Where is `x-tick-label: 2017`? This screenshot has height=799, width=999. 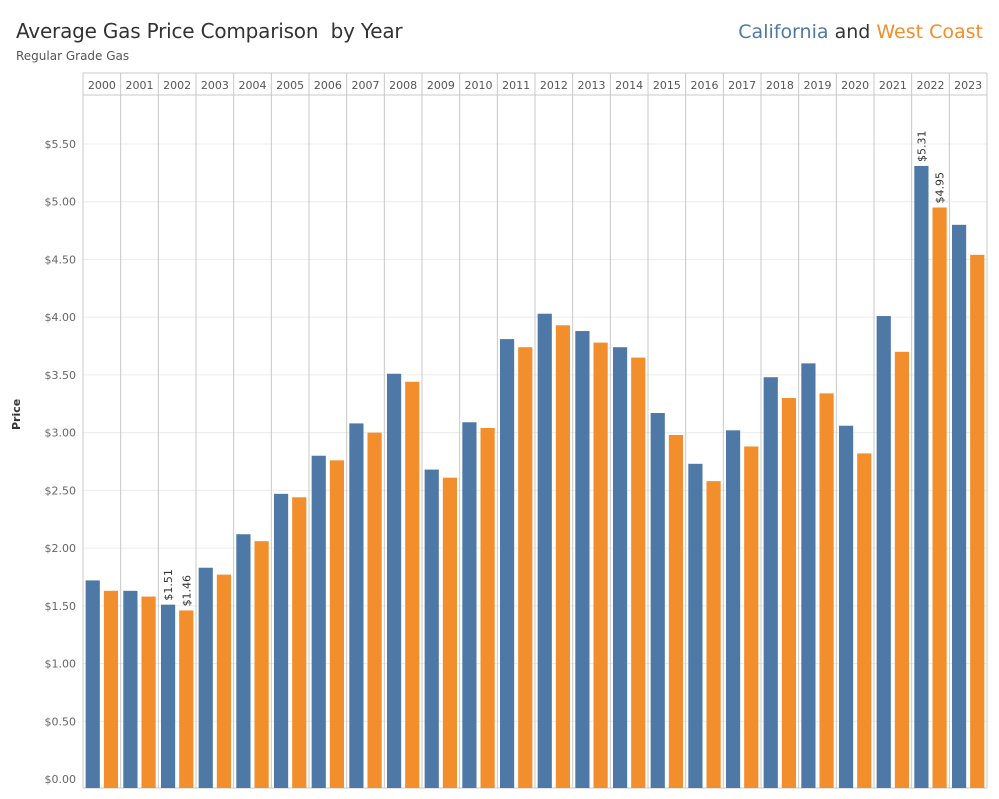
x-tick-label: 2017 is located at coordinates (742, 85).